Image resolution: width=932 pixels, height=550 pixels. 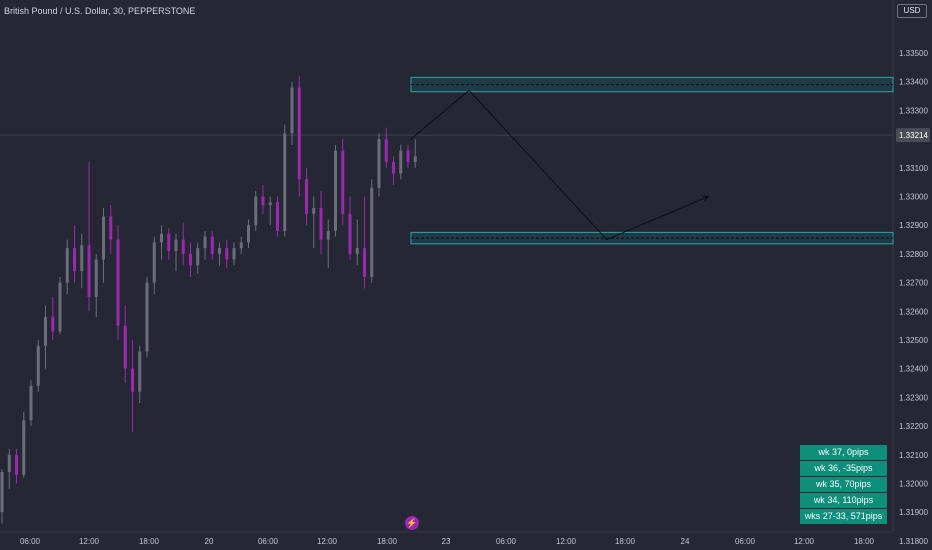 I want to click on price-tick-label: 1.31900, so click(x=913, y=512).